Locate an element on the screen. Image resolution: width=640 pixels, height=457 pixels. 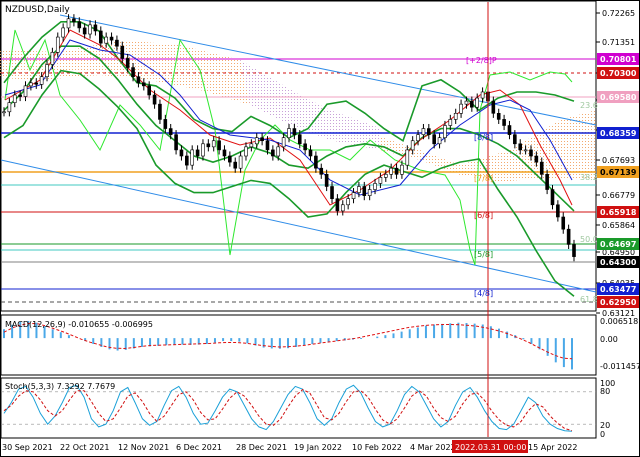
level-box-label: 0.69580 is located at coordinates (618, 97).